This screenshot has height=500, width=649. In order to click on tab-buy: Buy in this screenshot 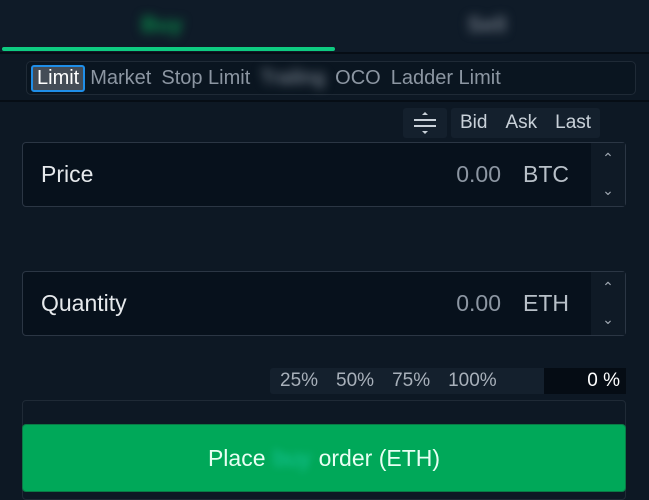, I will do `click(162, 25)`.